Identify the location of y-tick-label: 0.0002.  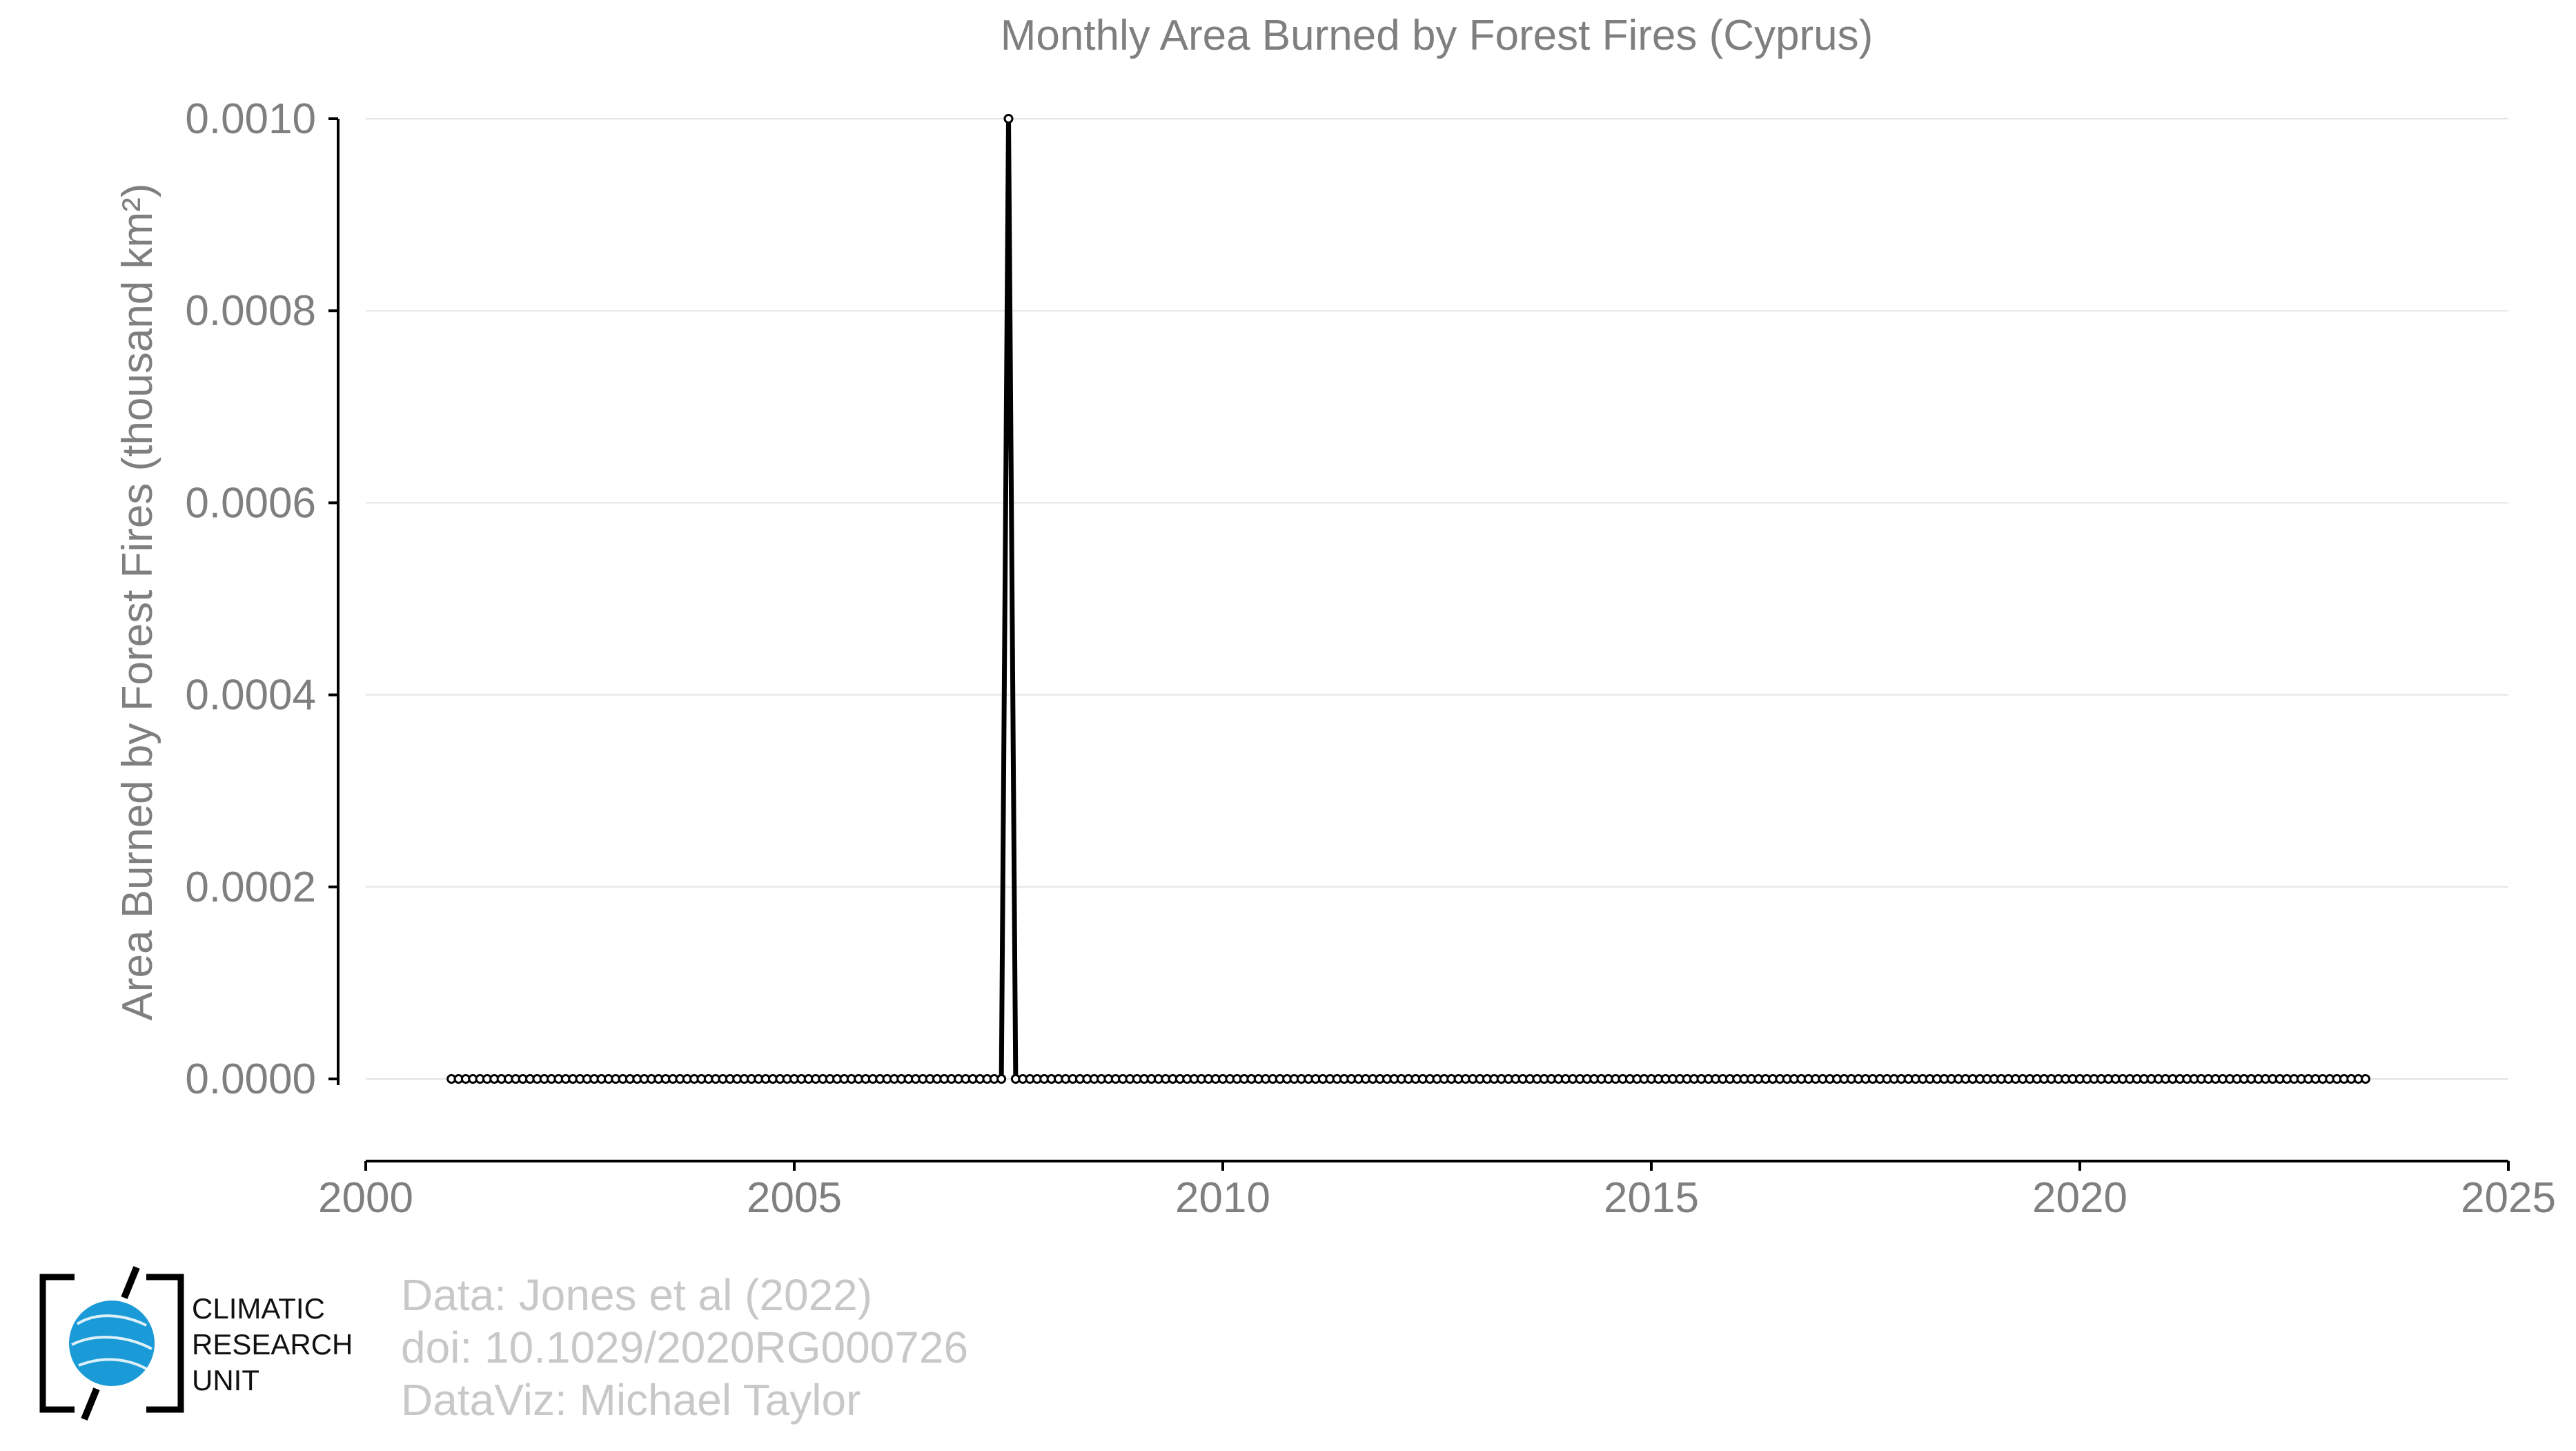
(250, 887).